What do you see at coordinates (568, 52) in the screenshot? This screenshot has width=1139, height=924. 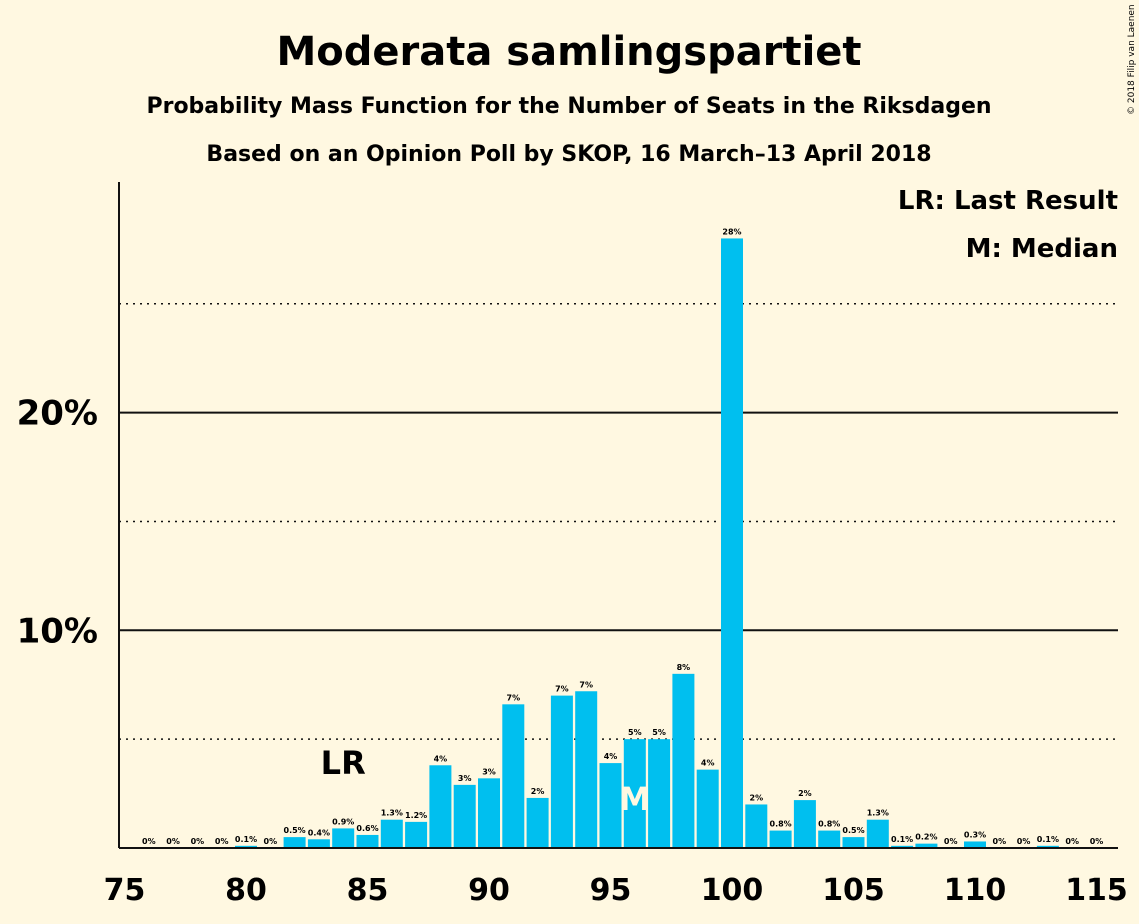 I see `chart-title: Moderata samlingspartiet` at bounding box center [568, 52].